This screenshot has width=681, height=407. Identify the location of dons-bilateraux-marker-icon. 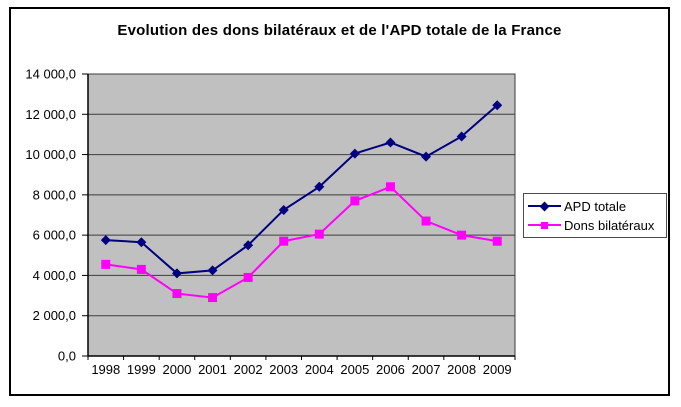
(544, 225).